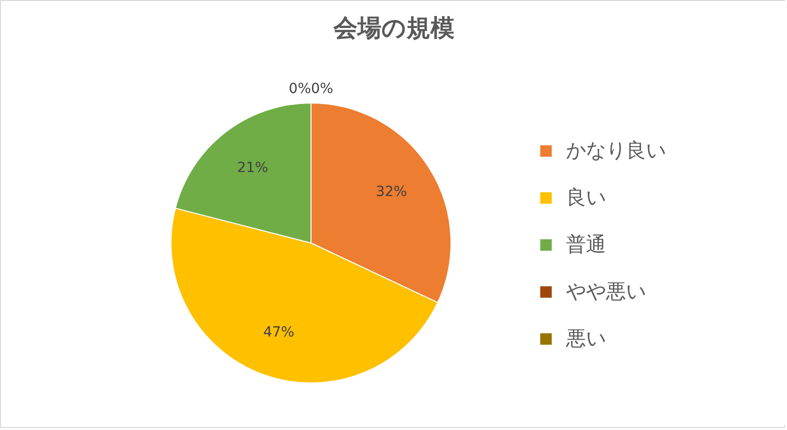  What do you see at coordinates (585, 338) in the screenshot?
I see `legend-label: 悪い` at bounding box center [585, 338].